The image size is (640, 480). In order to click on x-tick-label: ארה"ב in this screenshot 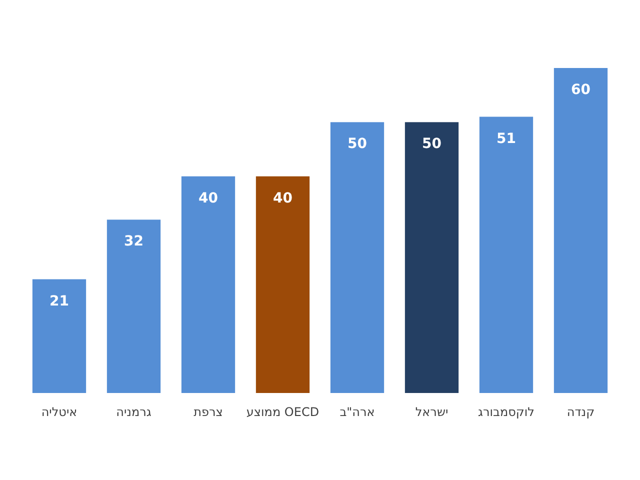, I will do `click(357, 412)`.